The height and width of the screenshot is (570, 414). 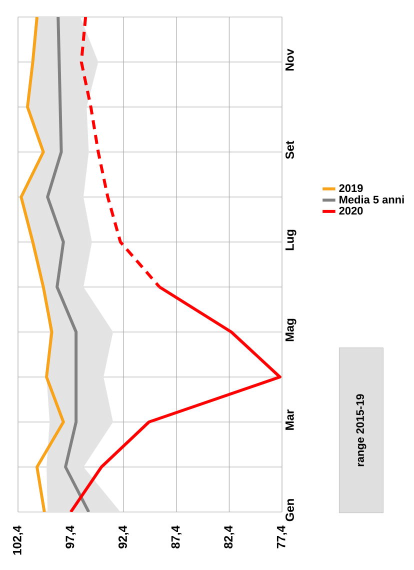 I want to click on y-tick-label: Lug, so click(x=291, y=240).